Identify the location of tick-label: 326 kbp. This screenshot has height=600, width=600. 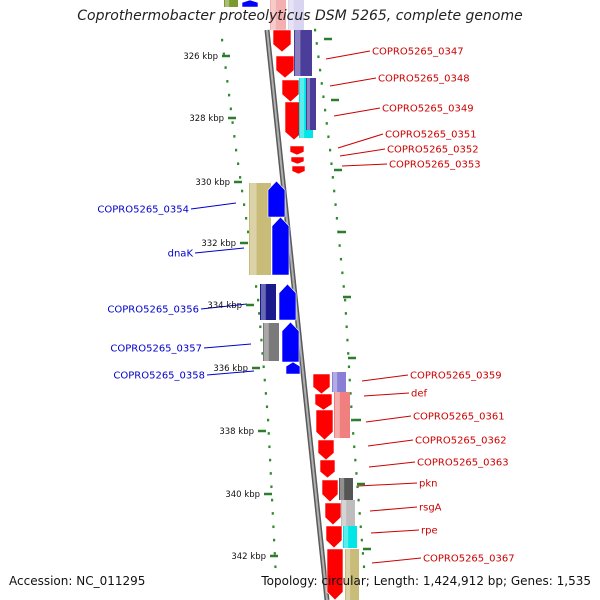
(200, 57).